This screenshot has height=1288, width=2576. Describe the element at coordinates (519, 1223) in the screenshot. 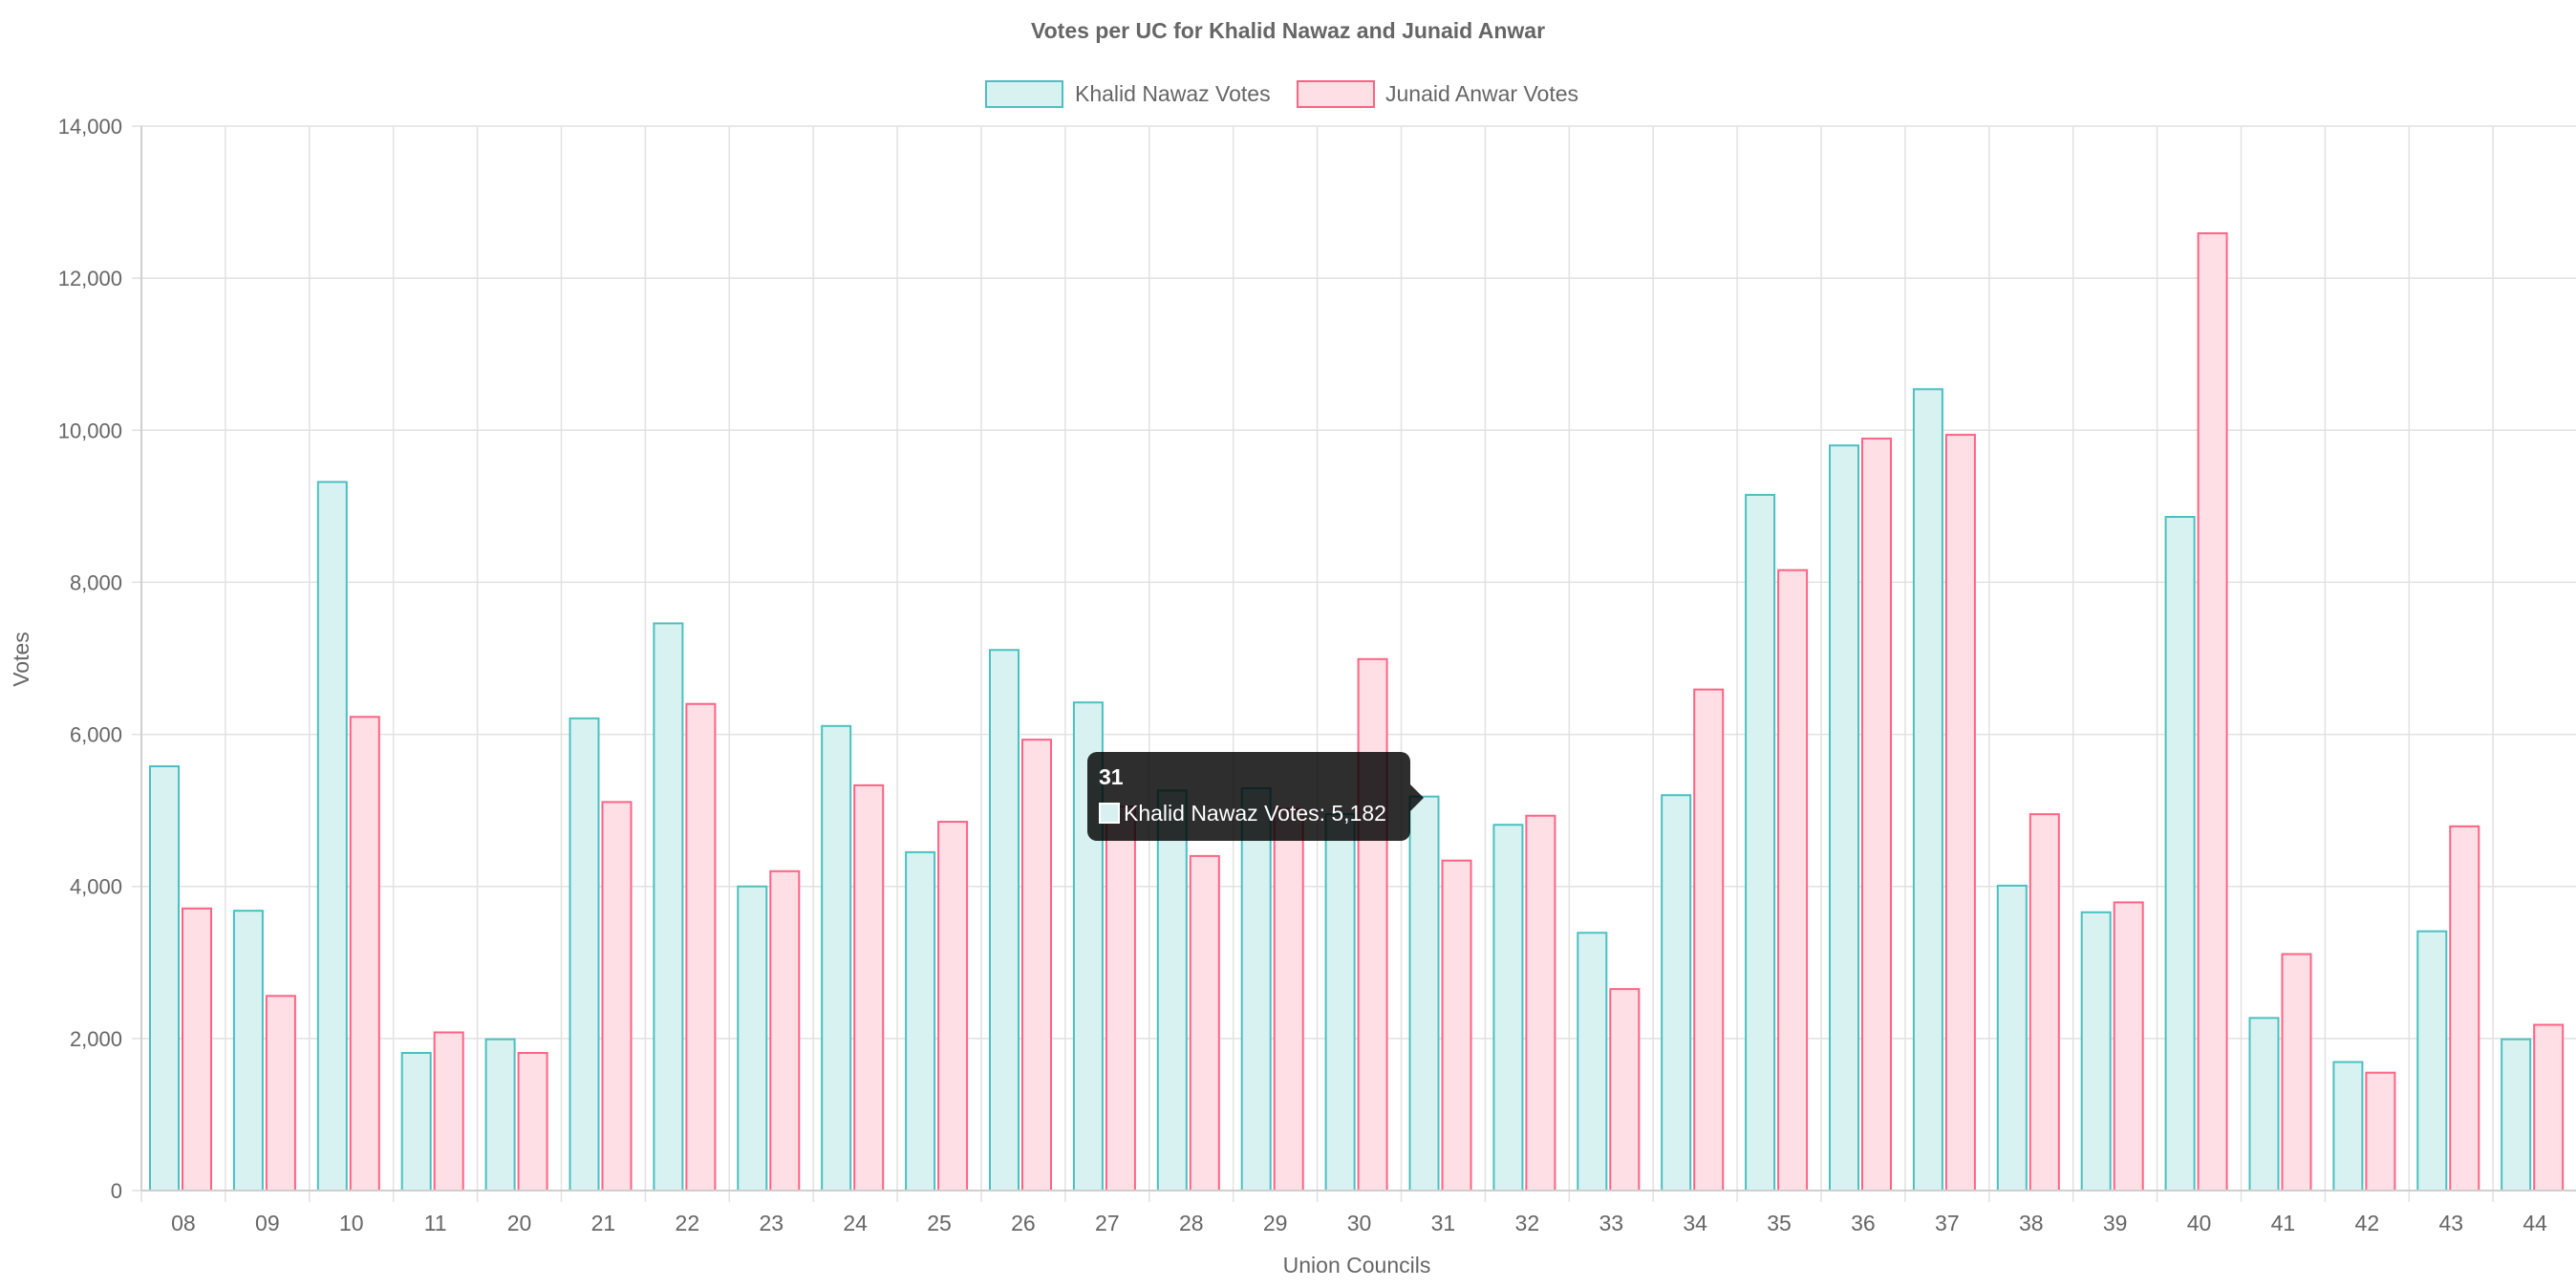

I see `x-tick-label: 20` at that location.